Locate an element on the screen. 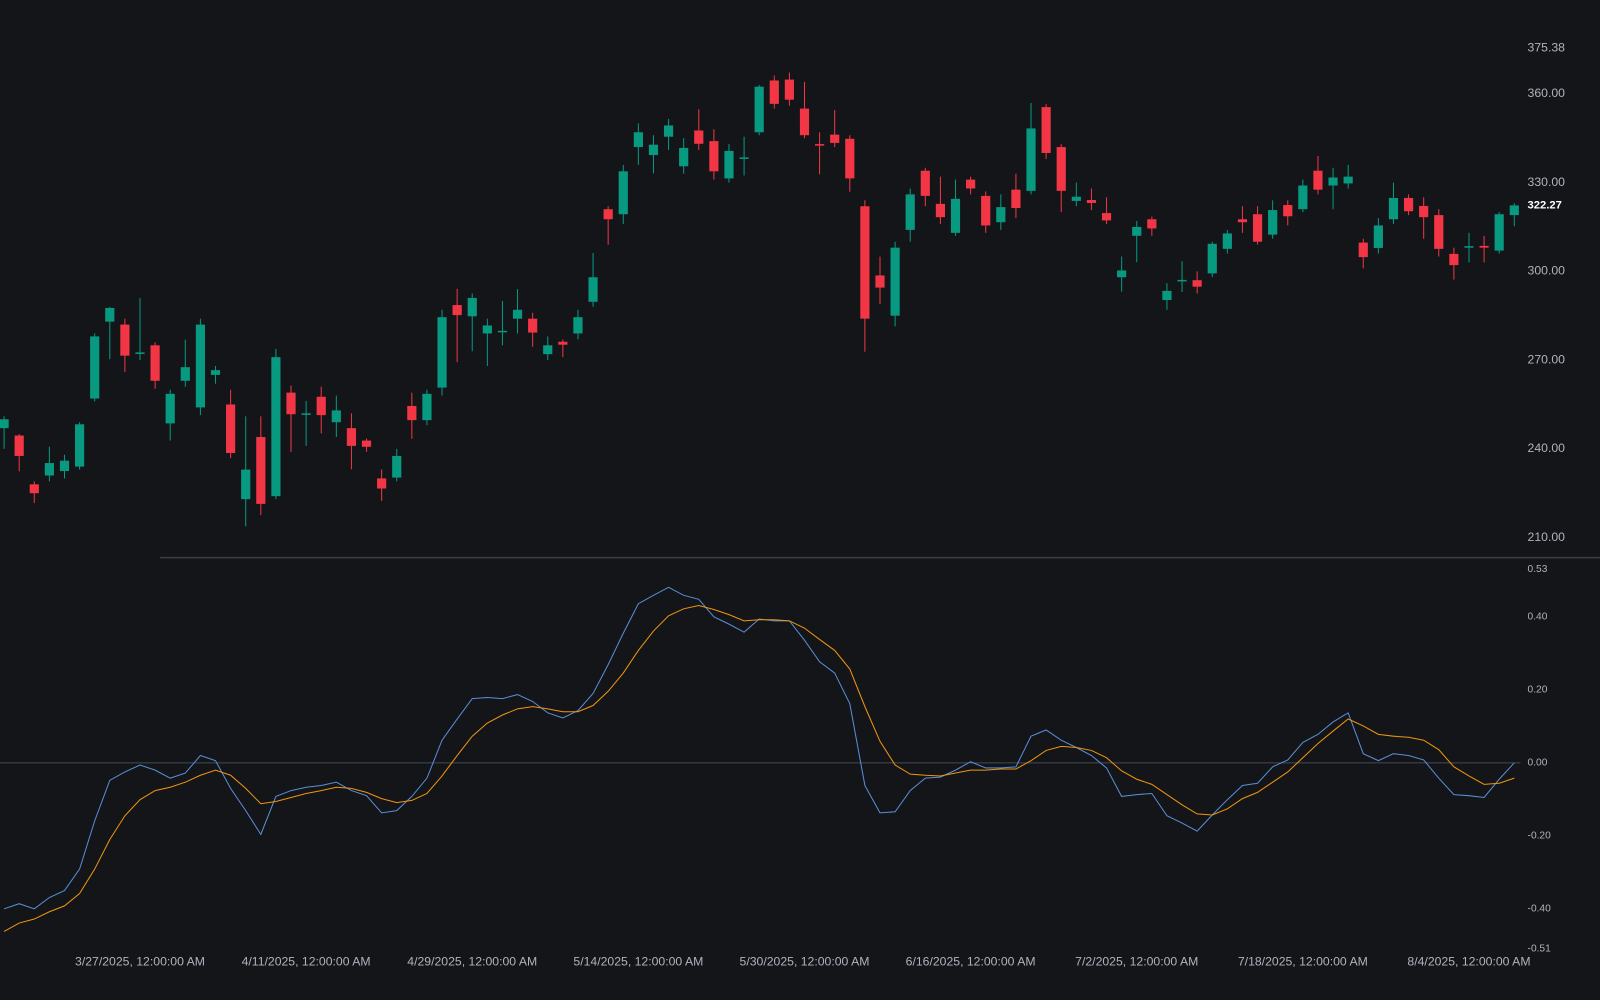 The image size is (1600, 1000). price-tick-label: 330.00 is located at coordinates (1547, 182).